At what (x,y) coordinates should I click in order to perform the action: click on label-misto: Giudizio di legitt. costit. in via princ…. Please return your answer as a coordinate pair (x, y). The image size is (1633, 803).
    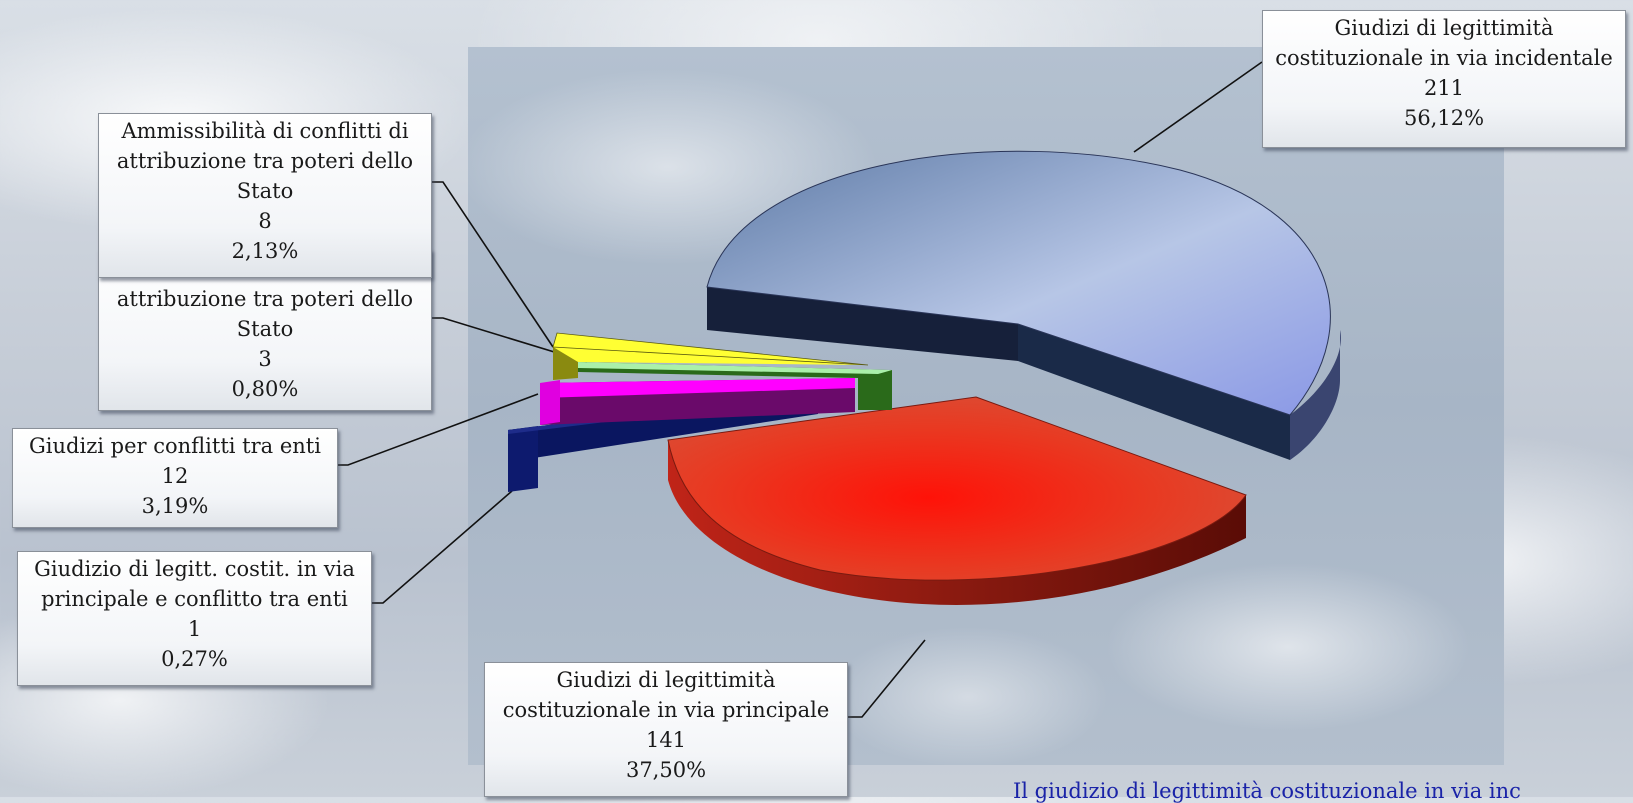
    Looking at the image, I should click on (194, 618).